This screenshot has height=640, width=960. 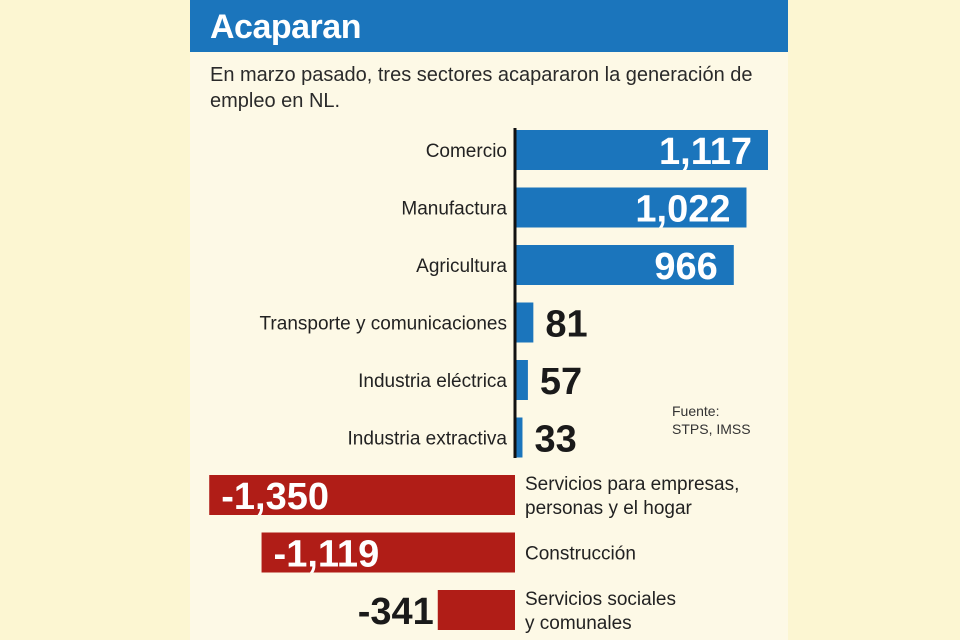 What do you see at coordinates (685, 267) in the screenshot?
I see `data-label: 966` at bounding box center [685, 267].